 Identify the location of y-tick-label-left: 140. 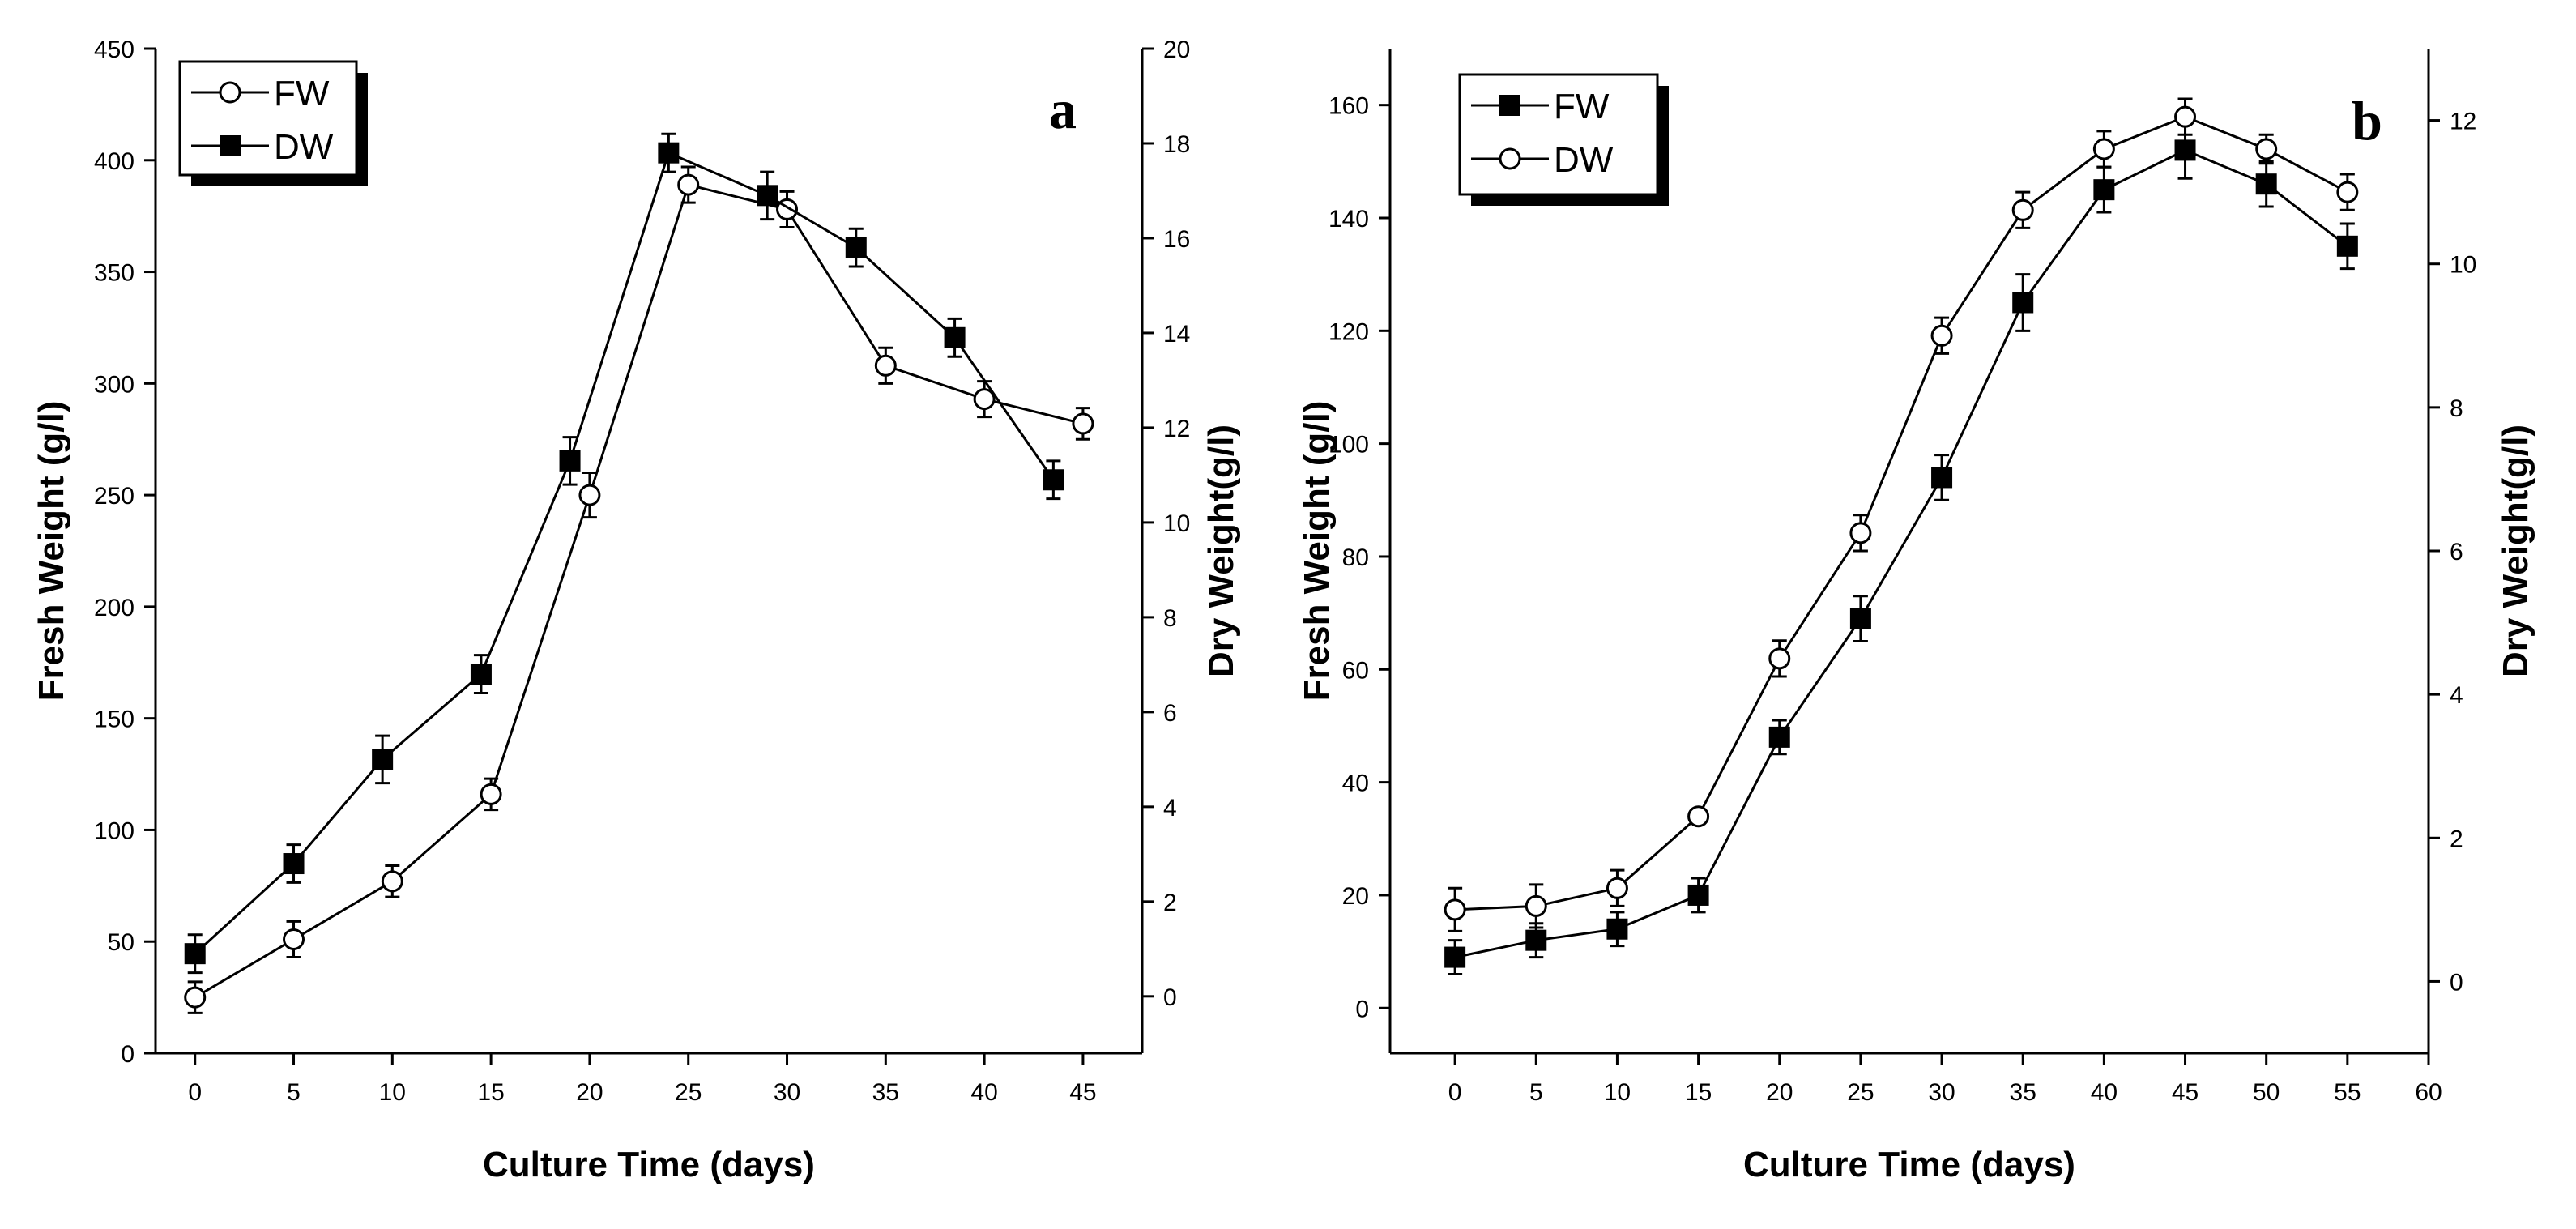
(1349, 219).